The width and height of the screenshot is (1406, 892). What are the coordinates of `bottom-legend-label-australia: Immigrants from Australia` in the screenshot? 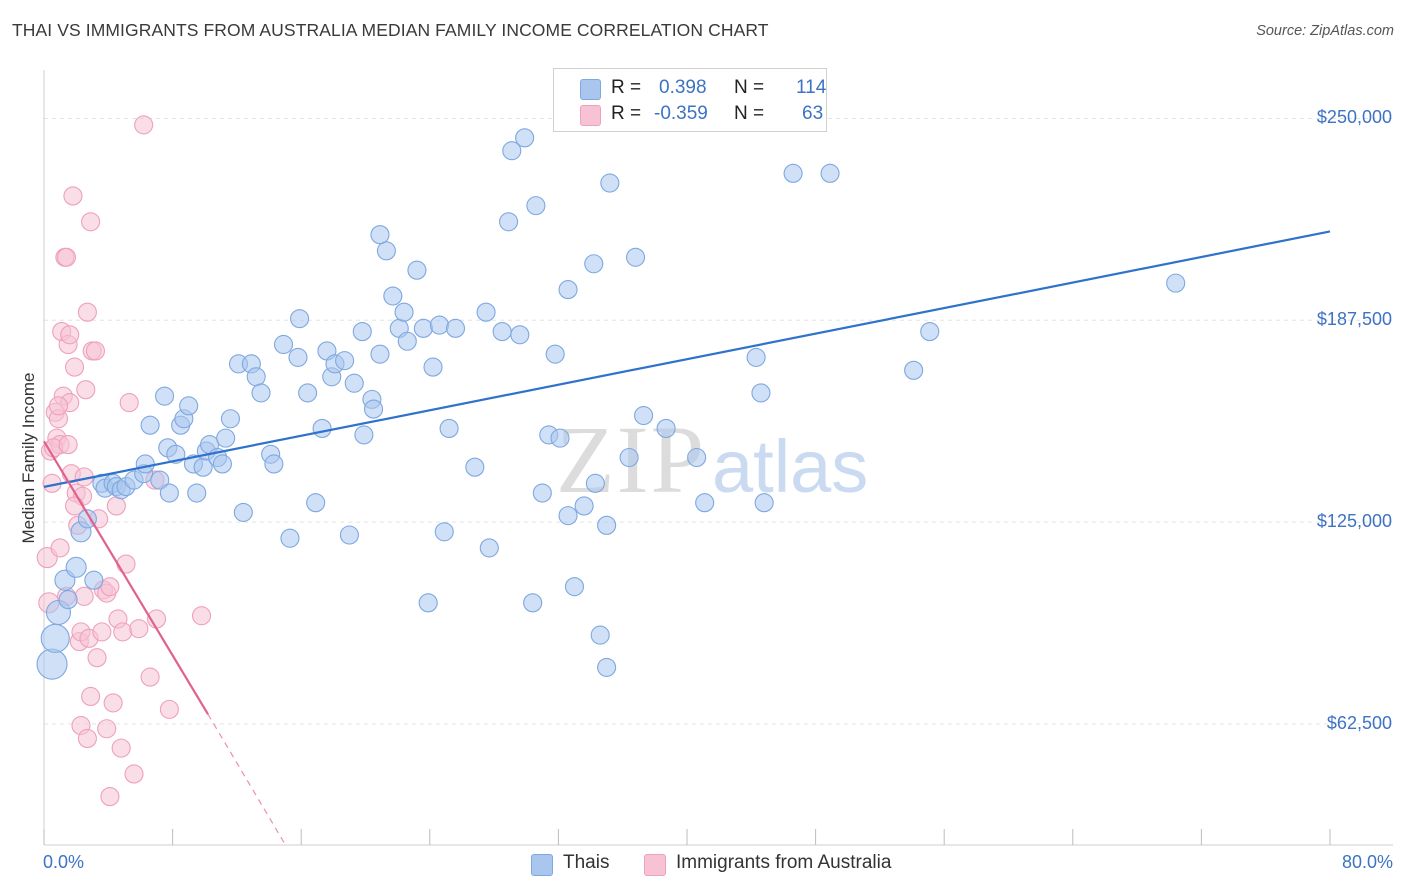 It's located at (784, 862).